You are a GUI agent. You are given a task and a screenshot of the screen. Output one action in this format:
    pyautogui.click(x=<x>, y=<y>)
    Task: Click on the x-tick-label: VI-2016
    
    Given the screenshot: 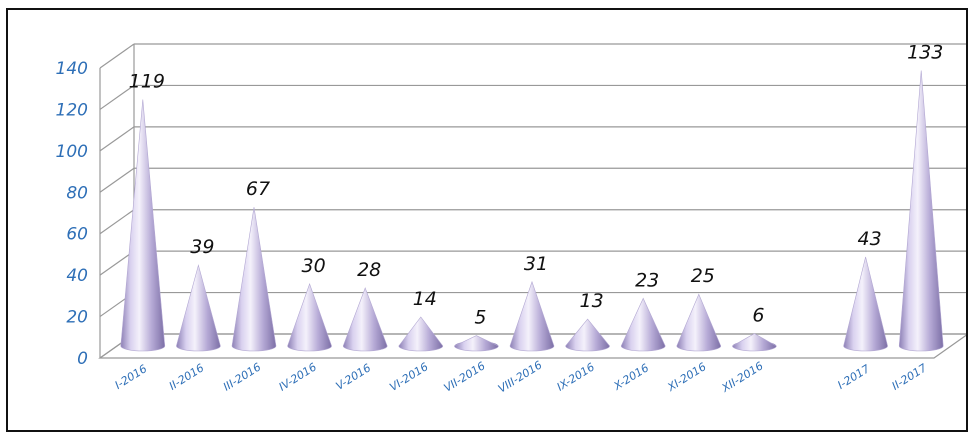 What is the action you would take?
    pyautogui.click(x=408, y=377)
    